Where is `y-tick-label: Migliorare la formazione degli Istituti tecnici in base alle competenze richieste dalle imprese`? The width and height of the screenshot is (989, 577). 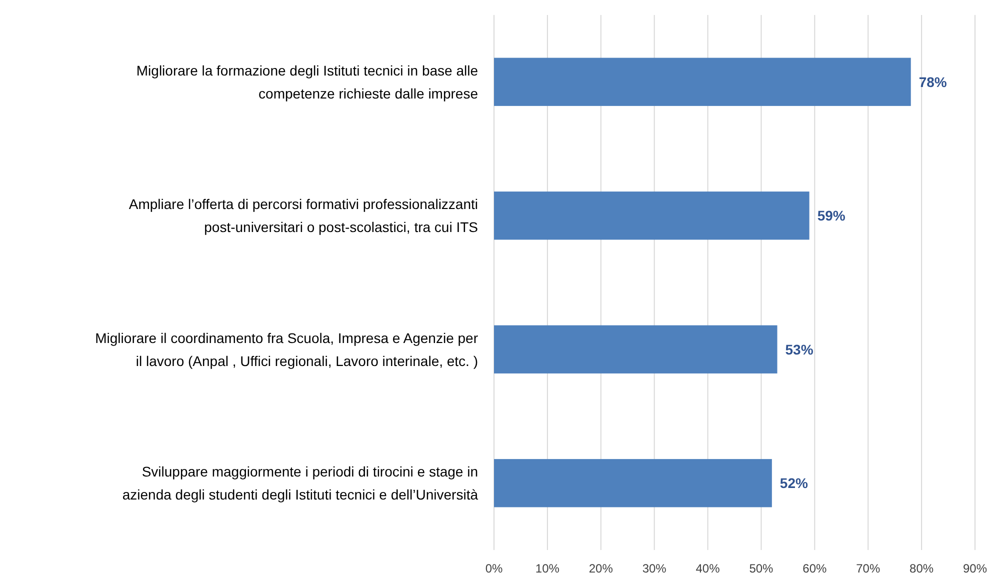
y-tick-label: Migliorare la formazione degli Istituti tecnici in base alle competenze richieste dalle imprese is located at coordinates (307, 82).